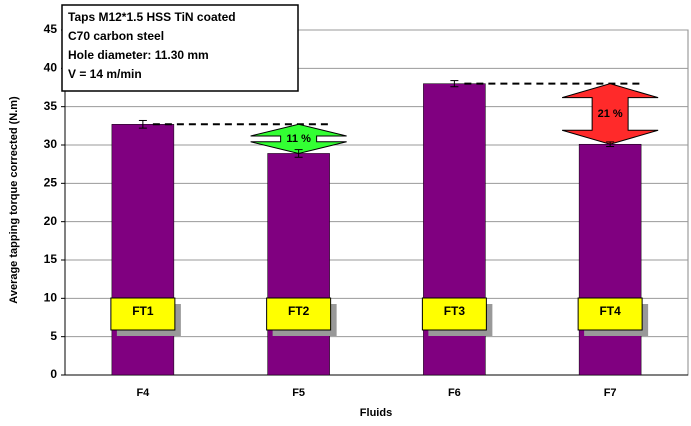  I want to click on bar-label: FT1, so click(143, 311).